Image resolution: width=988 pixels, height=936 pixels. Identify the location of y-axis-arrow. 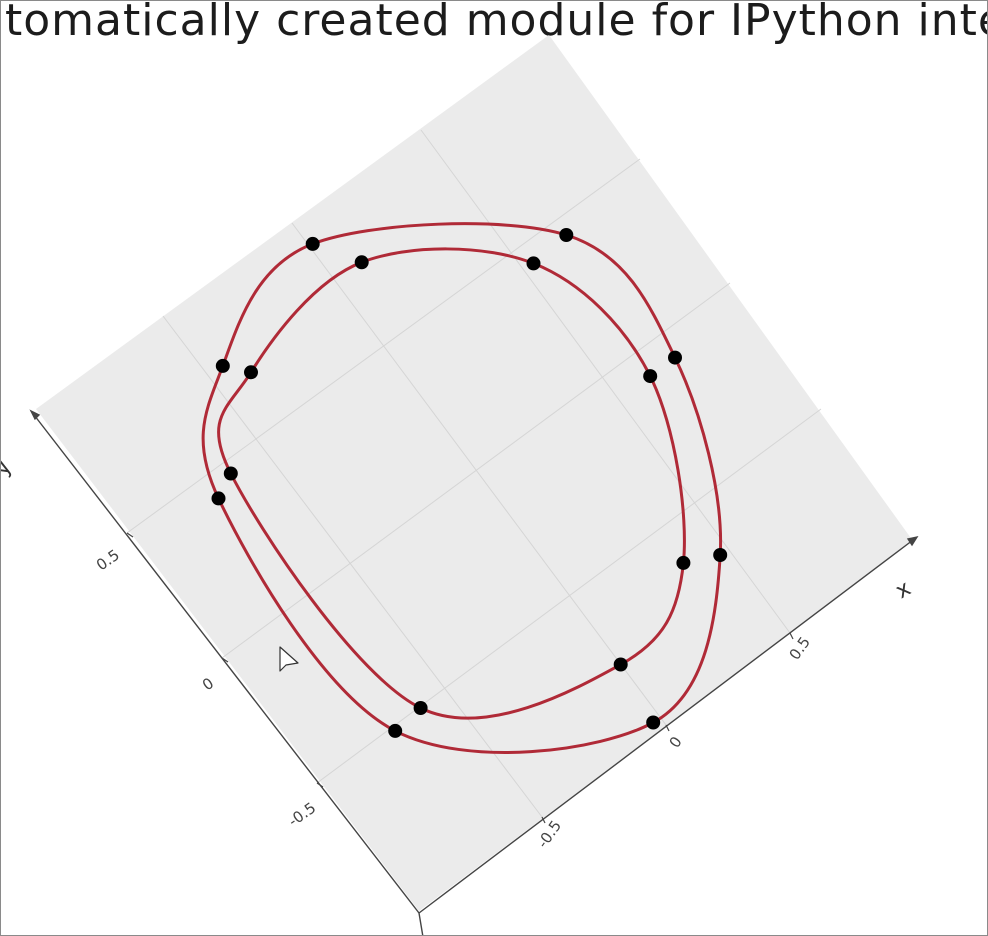
(35, 415).